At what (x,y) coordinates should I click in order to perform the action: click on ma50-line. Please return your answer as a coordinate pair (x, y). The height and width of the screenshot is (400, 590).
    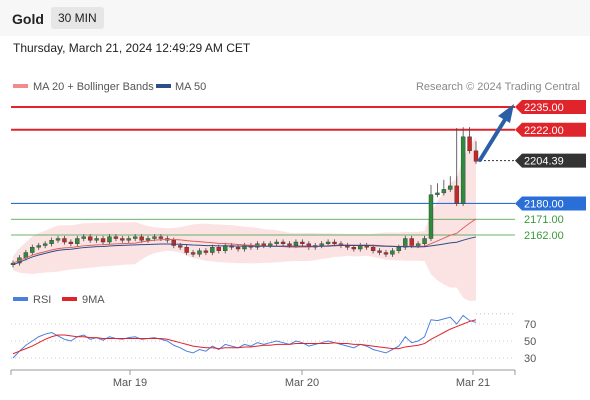
    Looking at the image, I should click on (244, 251).